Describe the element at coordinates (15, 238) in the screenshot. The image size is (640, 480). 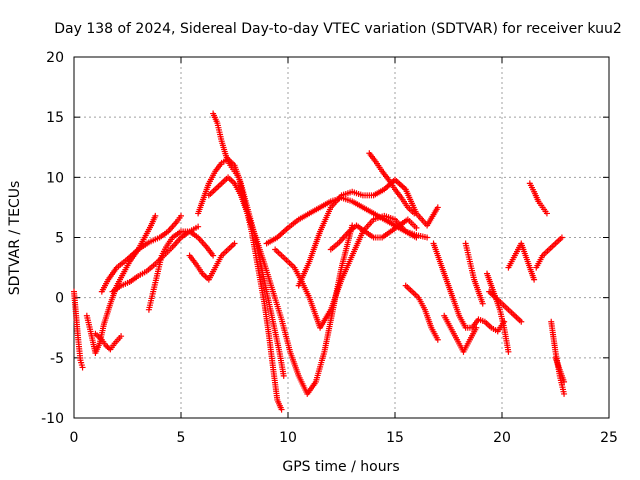
I see `y-axis-label: SDTVAR / TECUs` at that location.